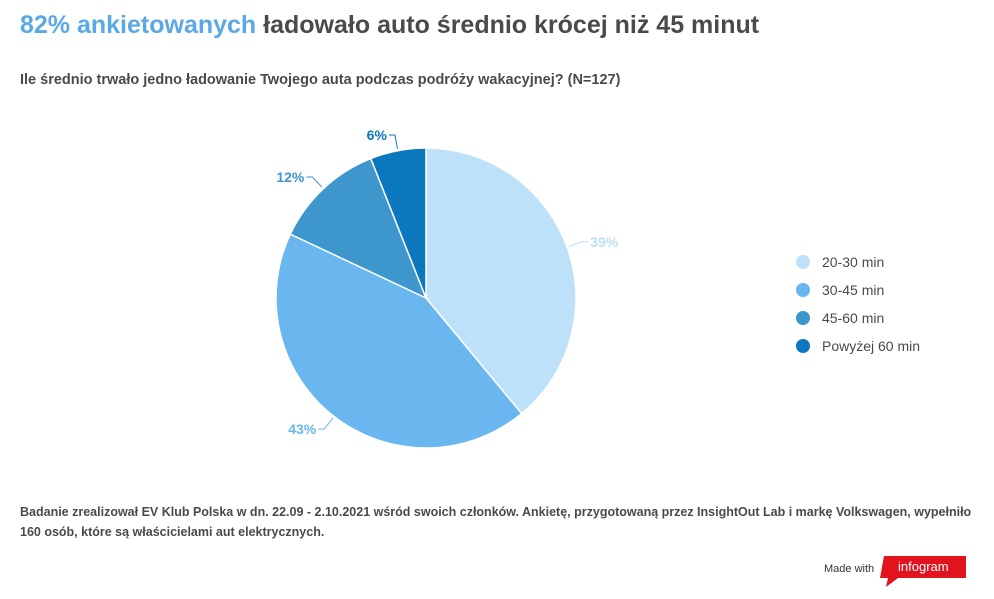  I want to click on chart-title-accent: 82% ankietowanych, so click(138, 25).